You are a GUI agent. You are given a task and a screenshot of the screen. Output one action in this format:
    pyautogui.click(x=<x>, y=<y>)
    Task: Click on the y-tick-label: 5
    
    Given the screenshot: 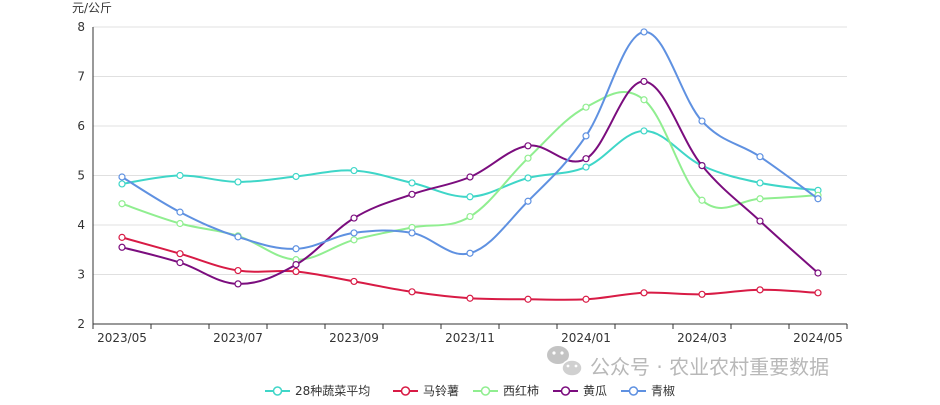 What is the action you would take?
    pyautogui.click(x=81, y=176)
    